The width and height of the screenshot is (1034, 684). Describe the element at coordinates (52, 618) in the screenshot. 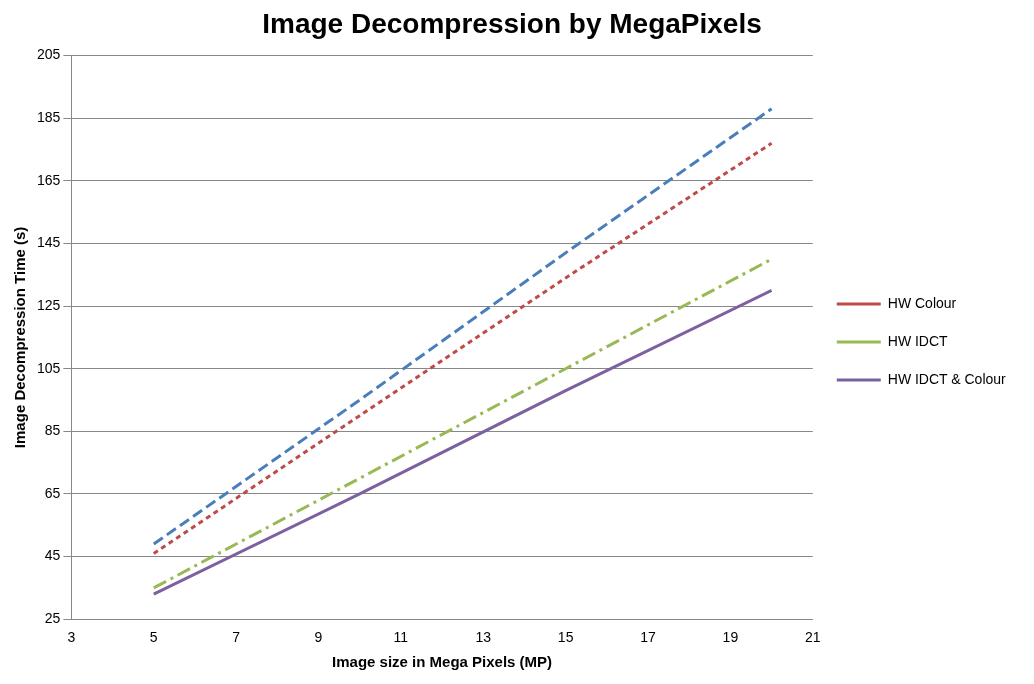

I see `y-tick-label: 25` at that location.